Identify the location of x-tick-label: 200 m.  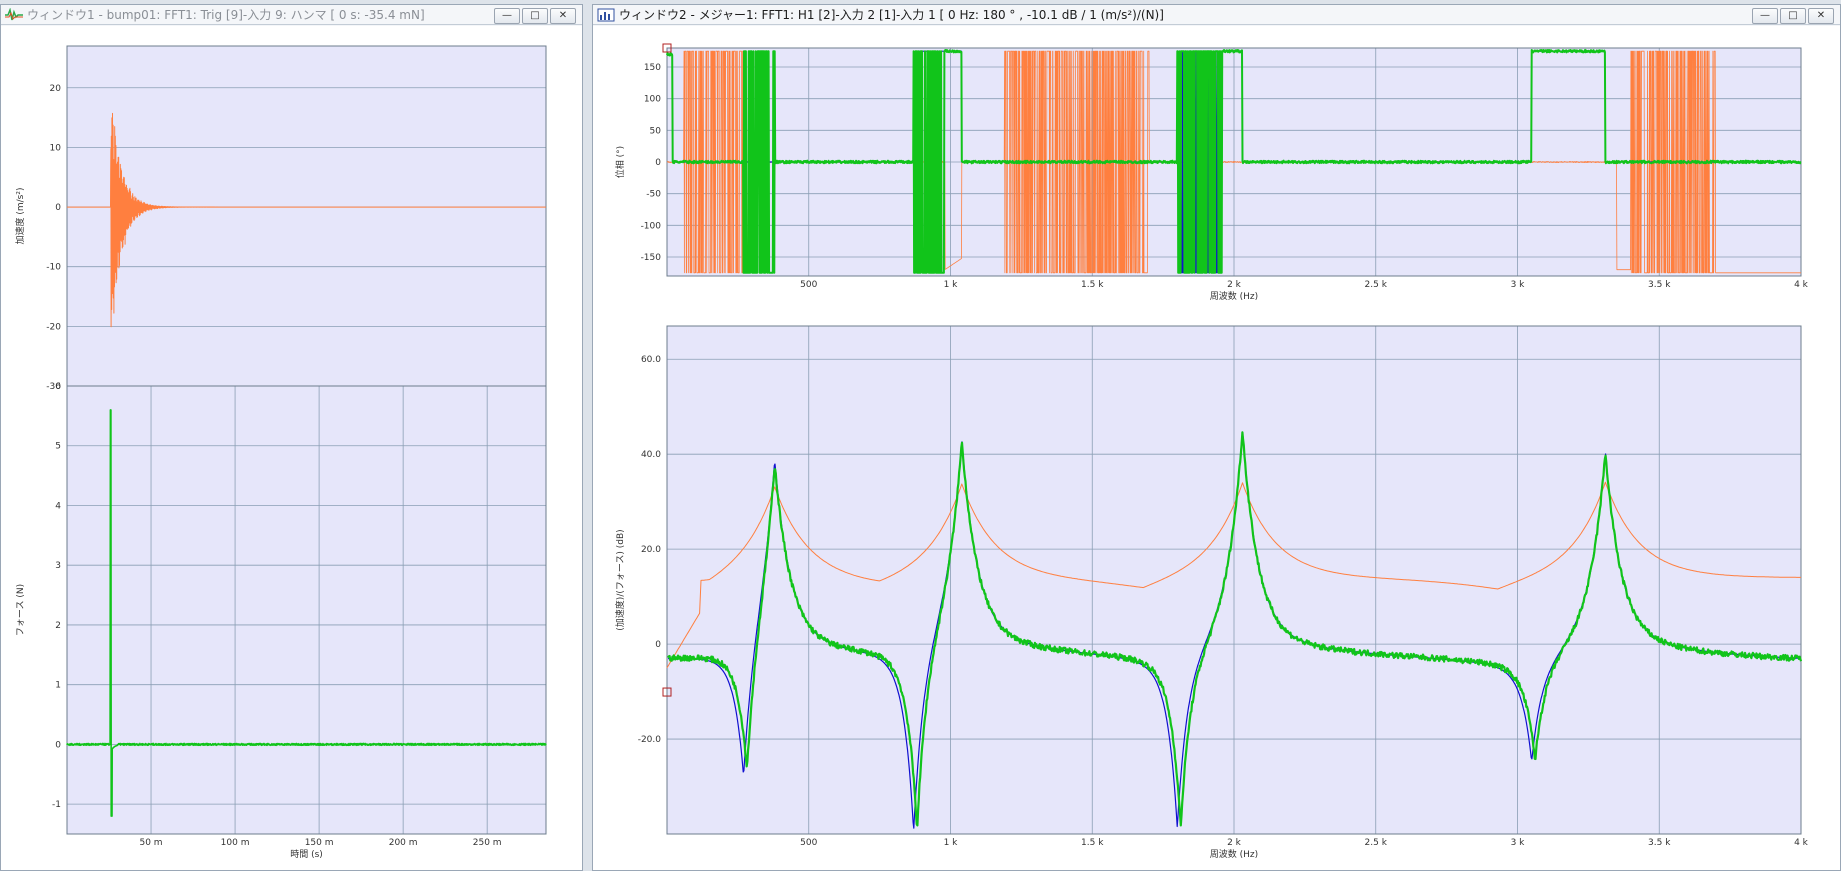
(403, 843).